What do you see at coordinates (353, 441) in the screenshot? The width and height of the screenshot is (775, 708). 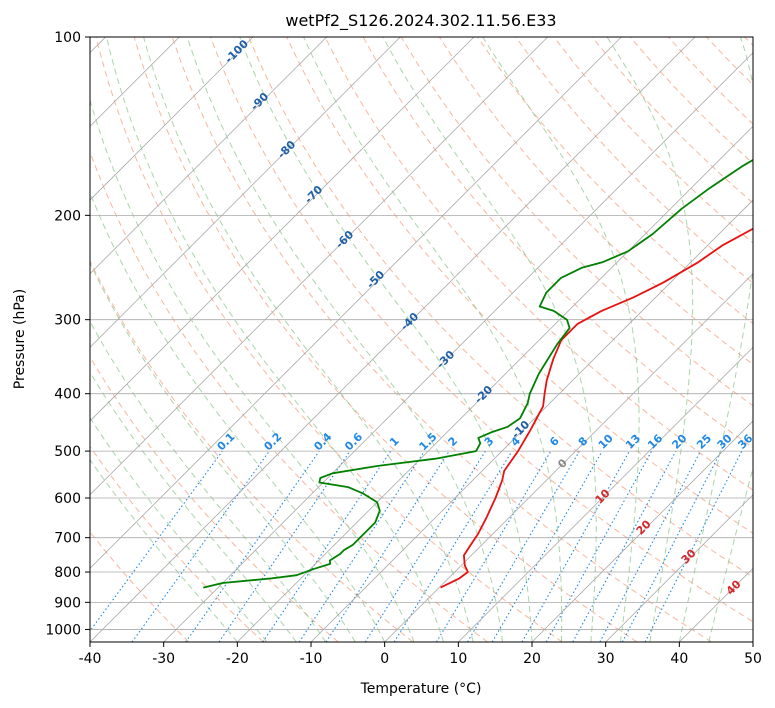 I see `mixing-ratio-label: 0.6` at bounding box center [353, 441].